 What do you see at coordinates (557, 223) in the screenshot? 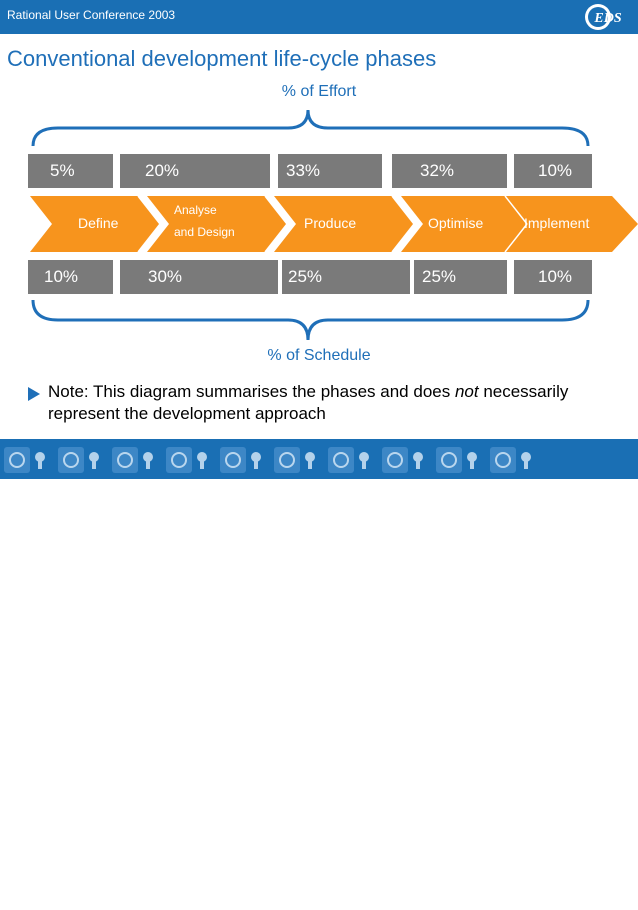
I see `phase-implement: Implement` at bounding box center [557, 223].